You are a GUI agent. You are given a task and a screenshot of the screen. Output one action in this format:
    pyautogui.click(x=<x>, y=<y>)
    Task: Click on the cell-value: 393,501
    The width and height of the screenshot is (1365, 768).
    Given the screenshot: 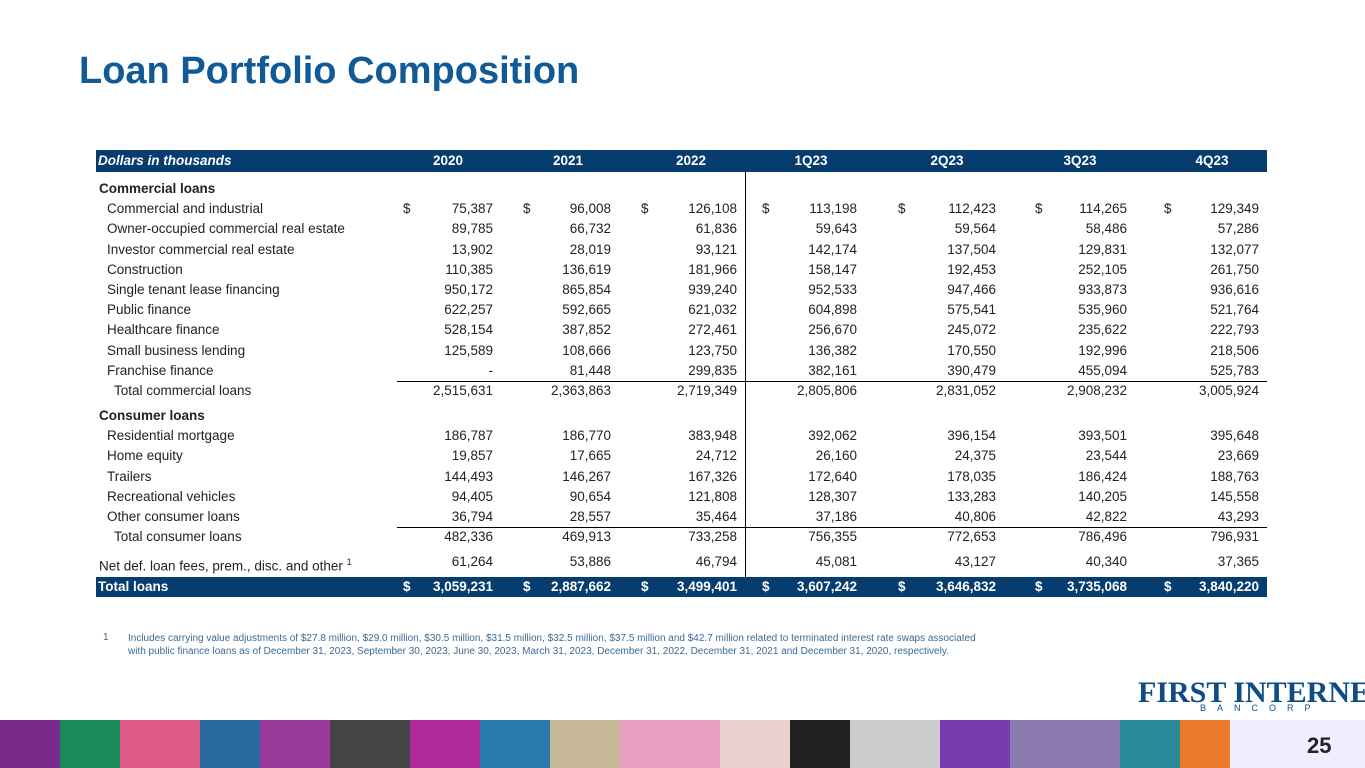 What is the action you would take?
    pyautogui.click(x=1102, y=436)
    